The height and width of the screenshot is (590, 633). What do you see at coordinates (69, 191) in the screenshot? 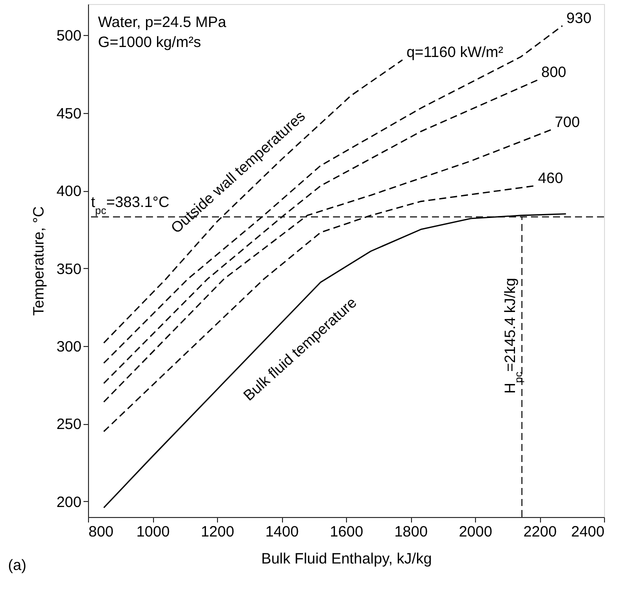
I see `y-tick-label: 400` at bounding box center [69, 191].